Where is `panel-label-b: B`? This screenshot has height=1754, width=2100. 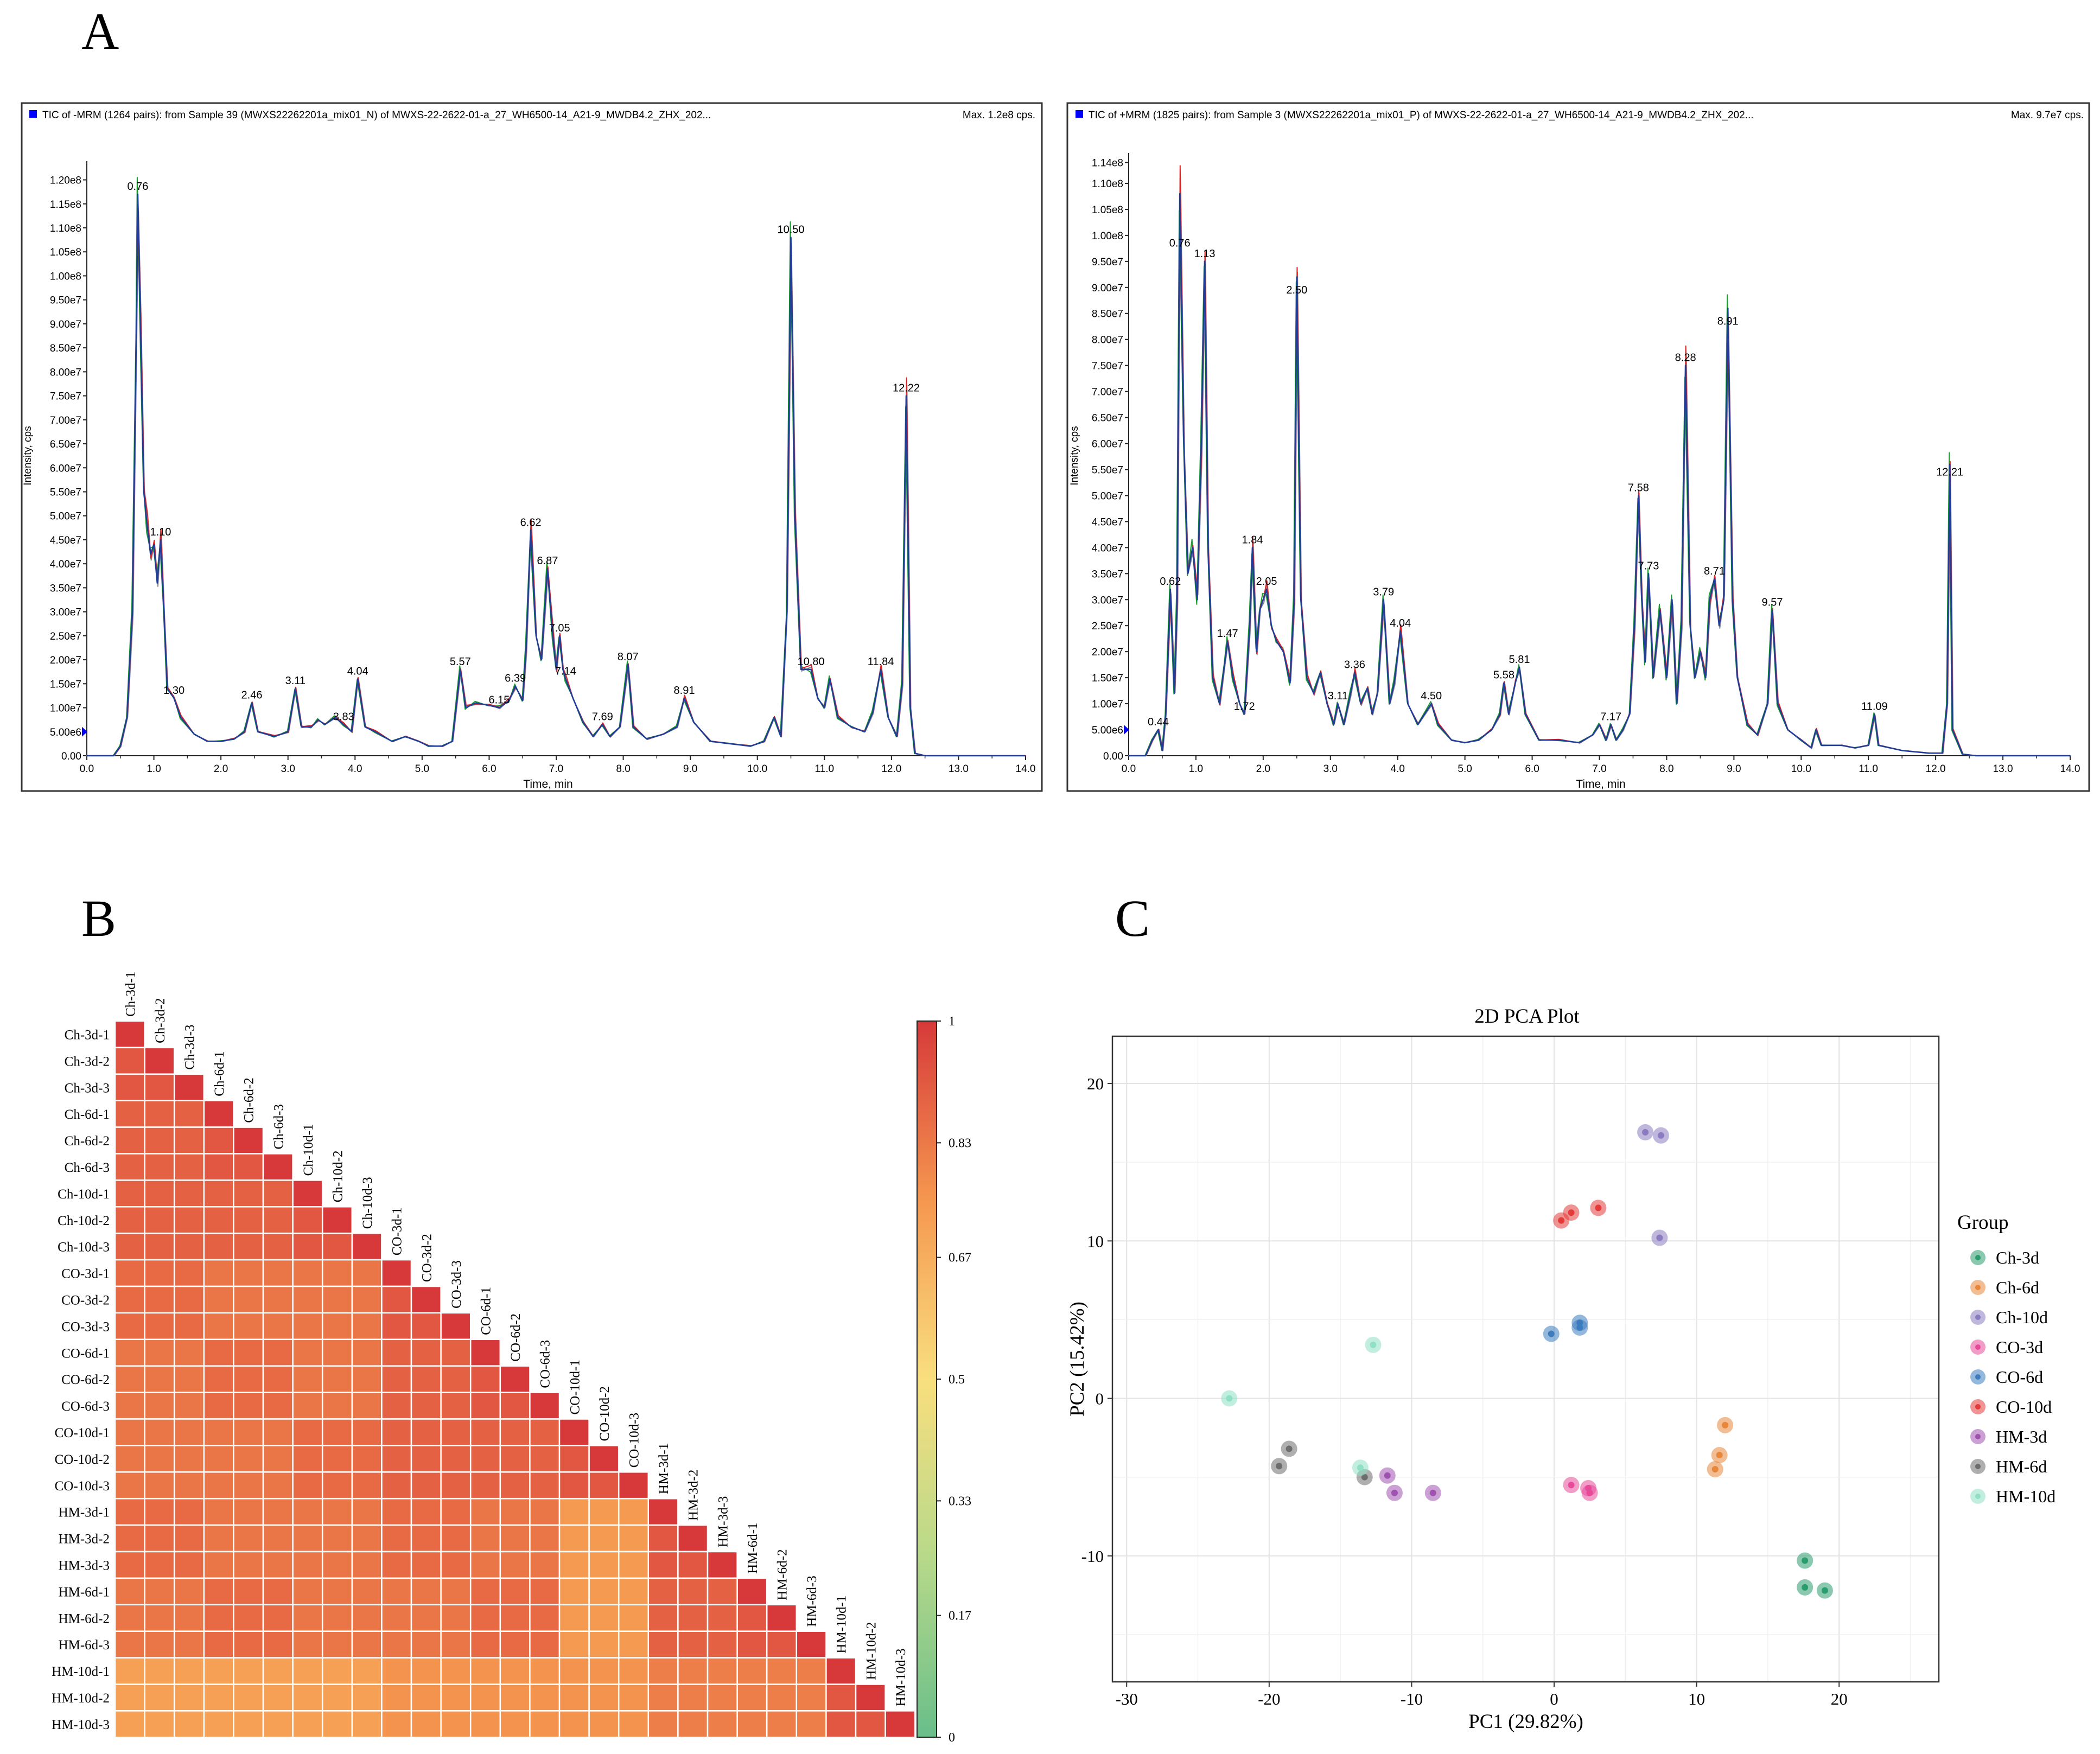
panel-label-b: B is located at coordinates (98, 918).